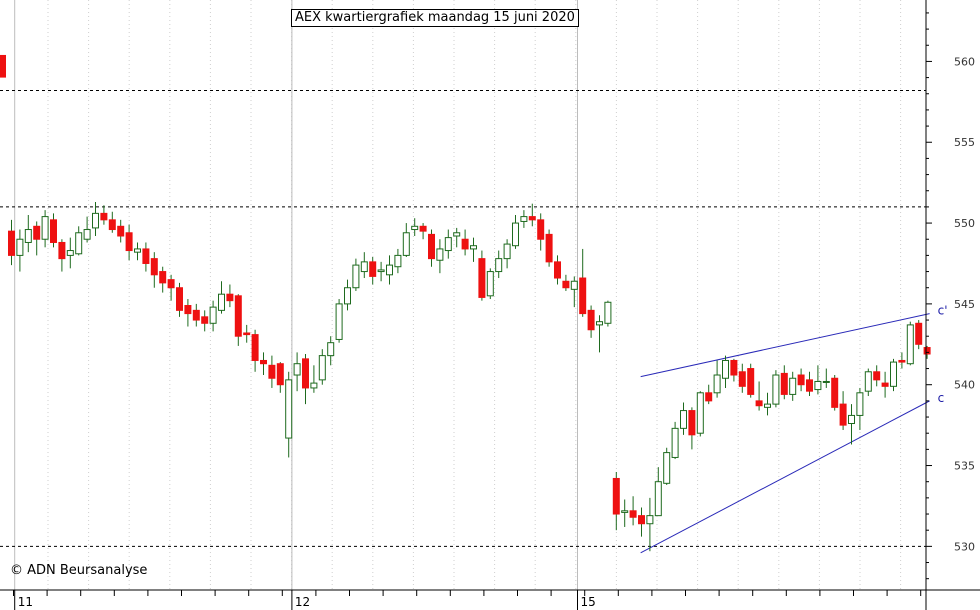 This screenshot has width=980, height=610. Describe the element at coordinates (964, 223) in the screenshot. I see `y-tick-label: 550` at that location.